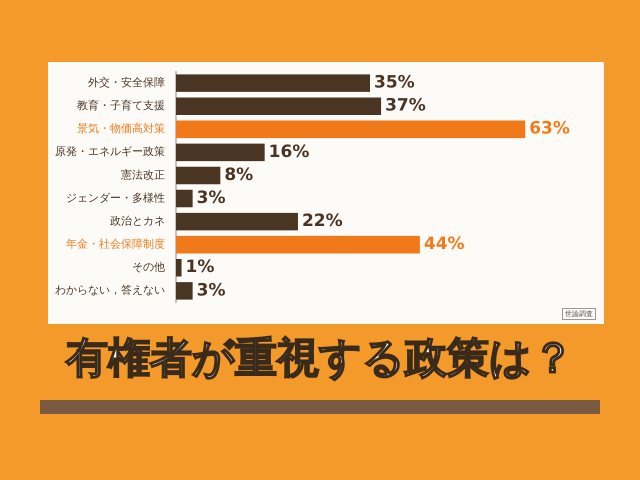 The height and width of the screenshot is (480, 640). What do you see at coordinates (405, 106) in the screenshot?
I see `data-label: 37%` at bounding box center [405, 106].